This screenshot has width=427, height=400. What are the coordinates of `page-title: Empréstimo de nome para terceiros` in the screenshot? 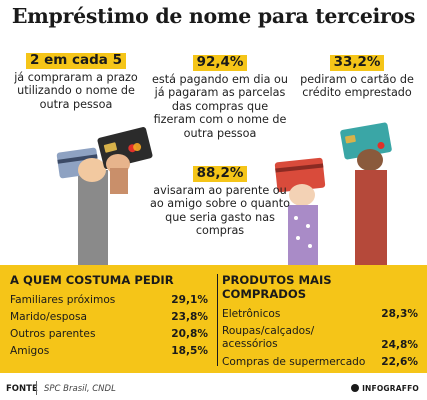 It's located at (213, 16).